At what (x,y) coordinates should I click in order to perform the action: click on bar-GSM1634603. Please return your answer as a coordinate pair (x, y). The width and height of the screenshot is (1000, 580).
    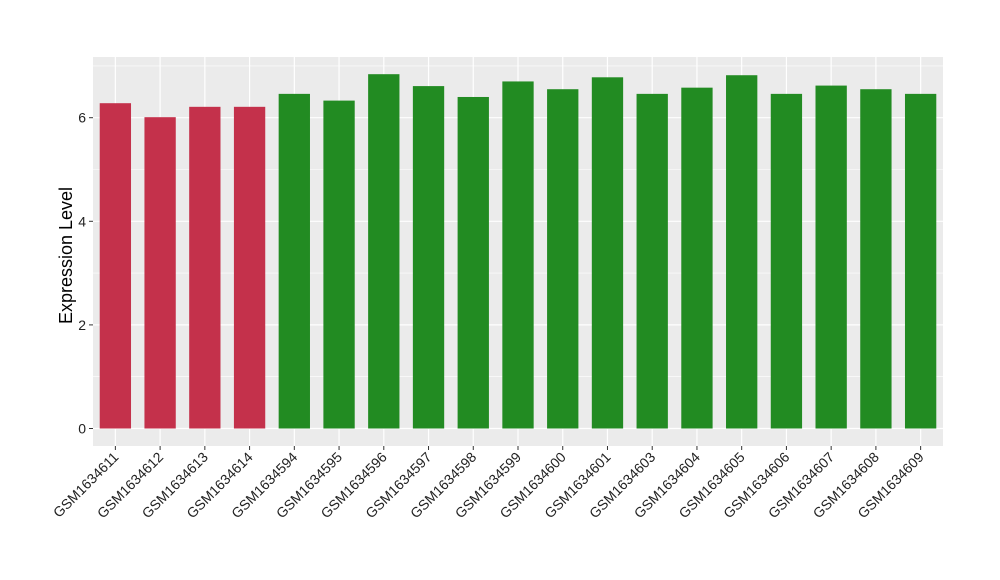
    Looking at the image, I should click on (652, 261).